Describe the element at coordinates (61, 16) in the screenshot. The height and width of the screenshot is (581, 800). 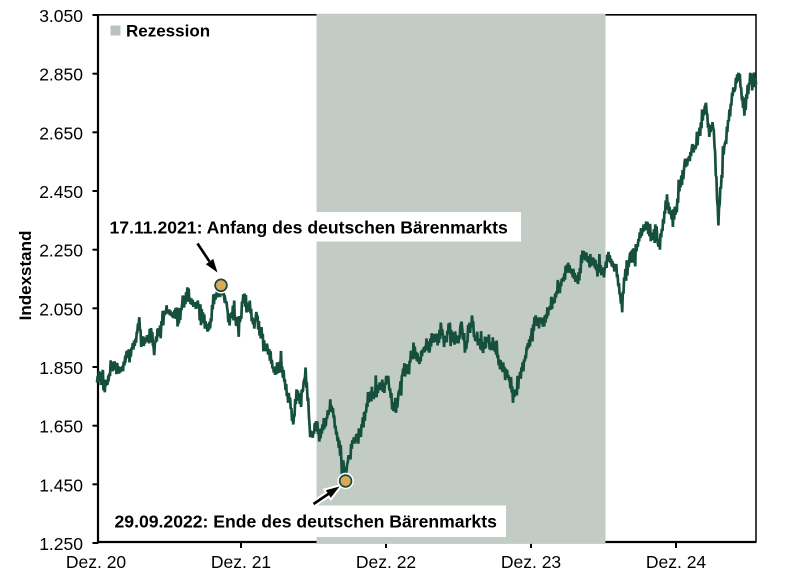
I see `svg-text: 3.050` at that location.